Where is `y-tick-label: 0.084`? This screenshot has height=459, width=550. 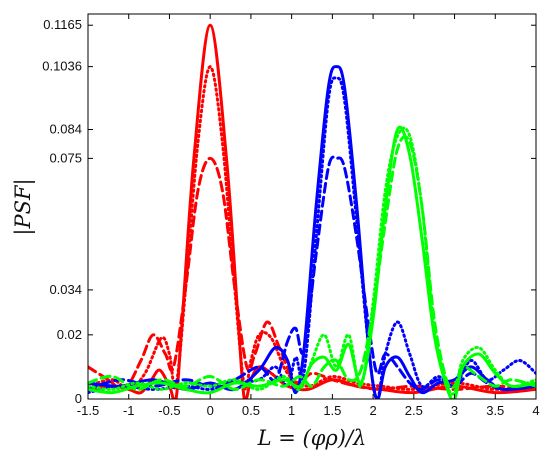 y-tick-label: 0.084 is located at coordinates (65, 129).